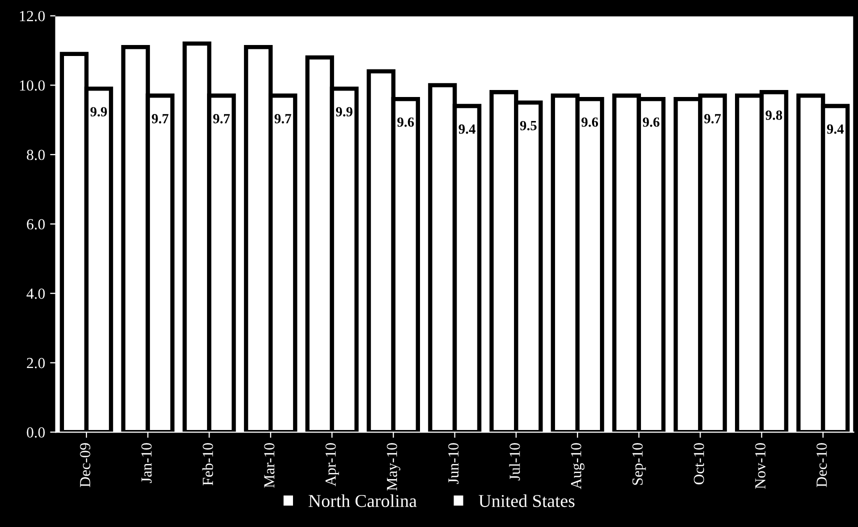  Describe the element at coordinates (32, 16) in the screenshot. I see `y-tick-label: 12.0` at that location.